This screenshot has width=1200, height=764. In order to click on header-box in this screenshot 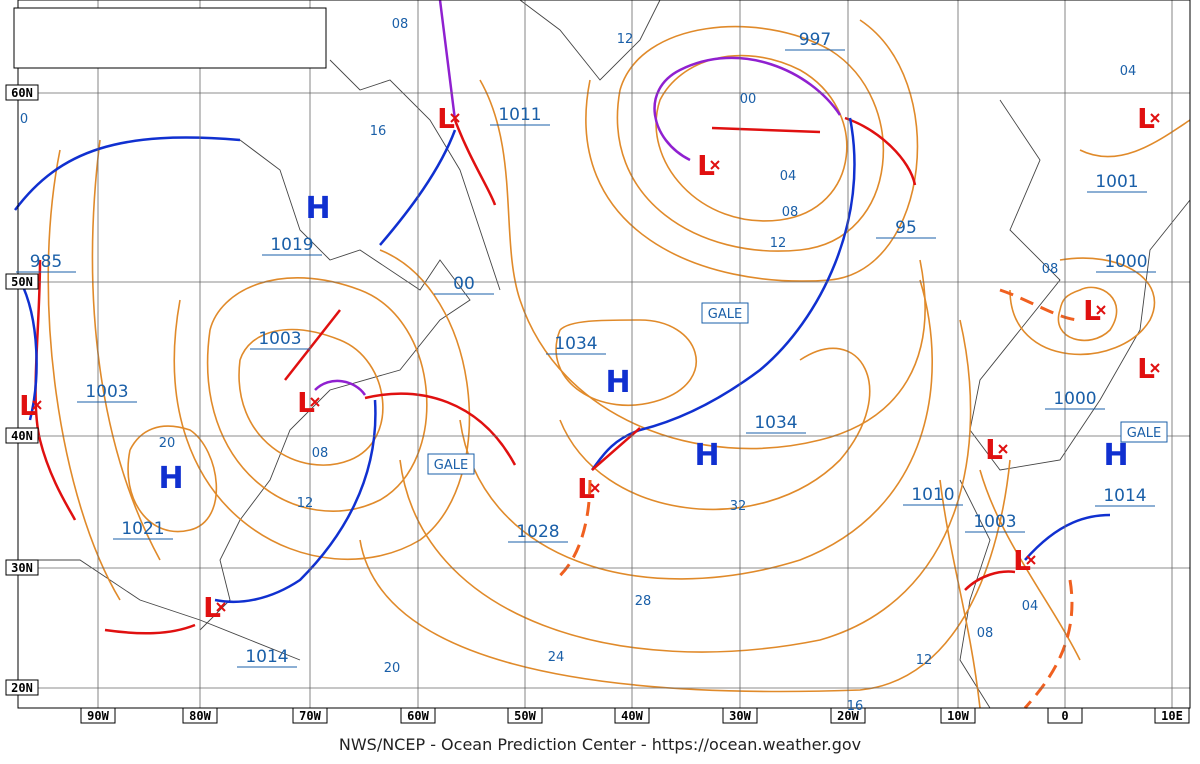, I will do `click(170, 38)`.